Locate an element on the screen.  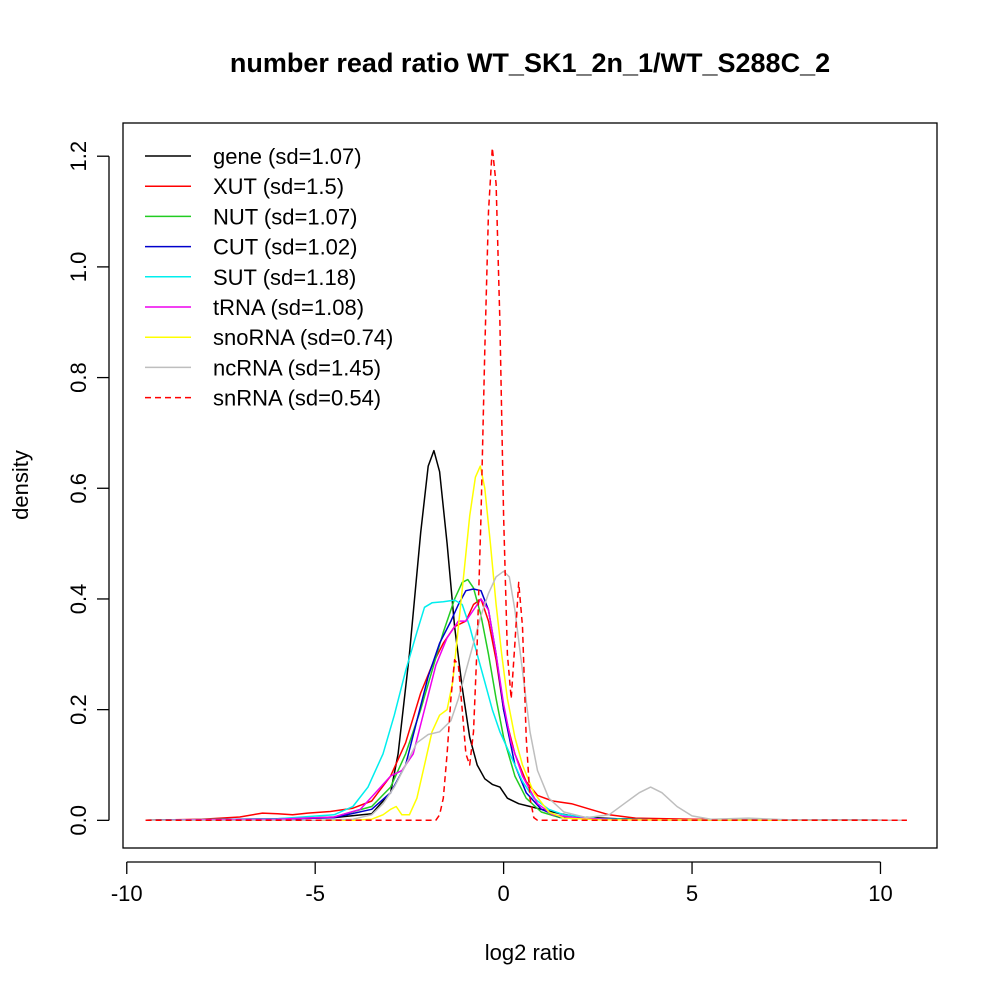
x-axis-label: log2 ratio is located at coordinates (530, 952).